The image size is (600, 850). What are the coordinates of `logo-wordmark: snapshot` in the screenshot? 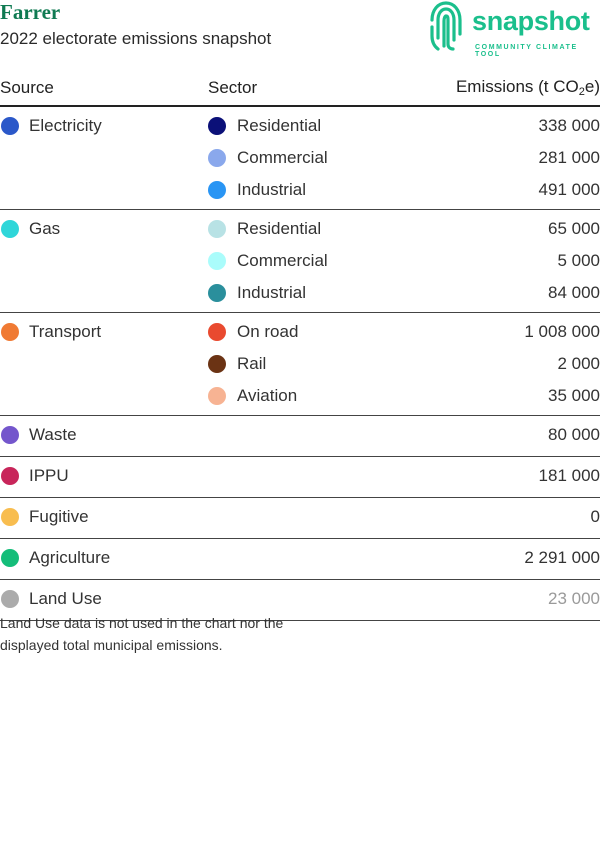 It's located at (531, 21).